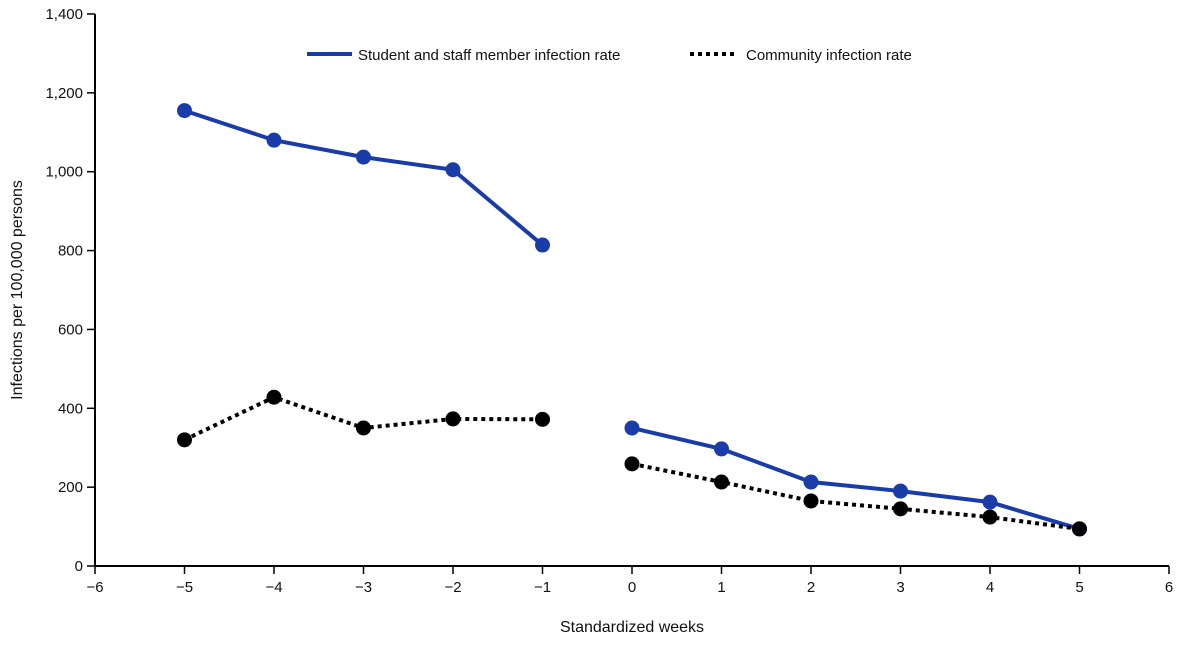  Describe the element at coordinates (1169, 587) in the screenshot. I see `x-tick-label: 6` at that location.